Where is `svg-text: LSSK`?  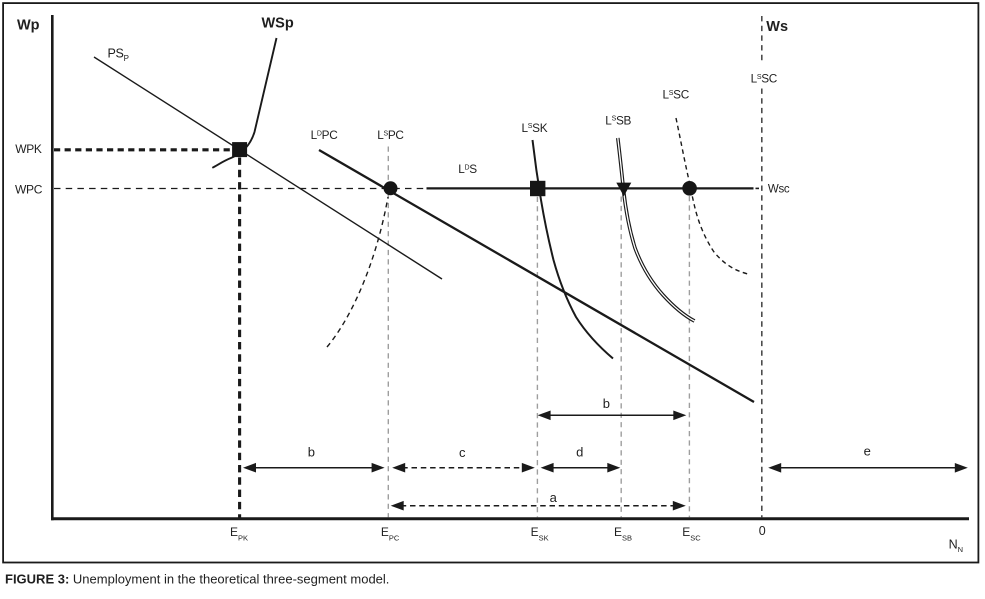 svg-text: LSSK is located at coordinates (535, 128).